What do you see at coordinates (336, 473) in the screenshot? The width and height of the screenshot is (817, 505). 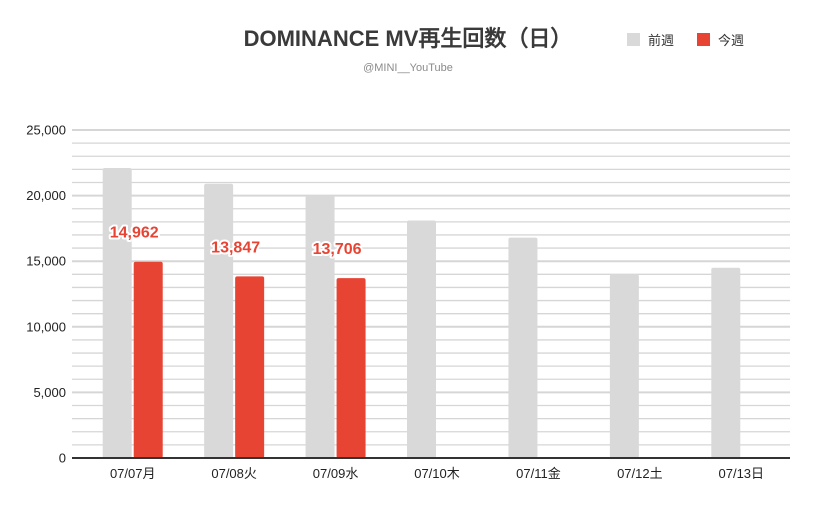 I see `x-tick-label: 07/09水` at bounding box center [336, 473].